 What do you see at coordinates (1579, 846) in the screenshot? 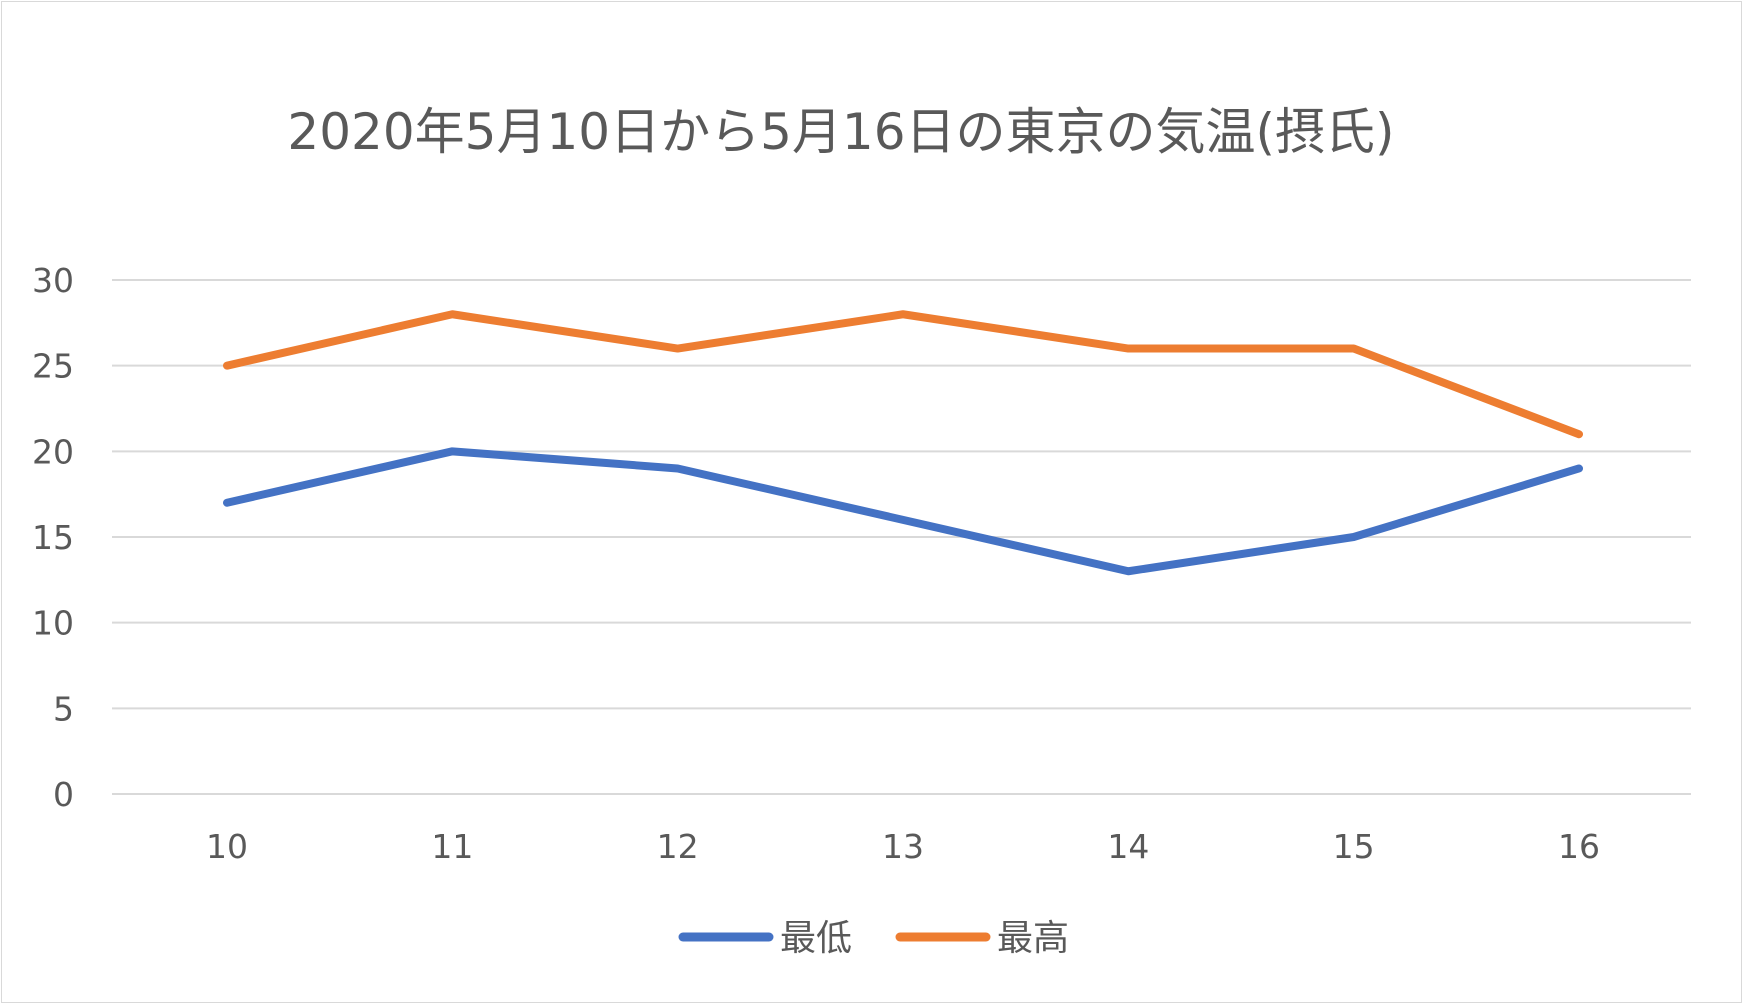
I see `x-tick-label: 16` at bounding box center [1579, 846].